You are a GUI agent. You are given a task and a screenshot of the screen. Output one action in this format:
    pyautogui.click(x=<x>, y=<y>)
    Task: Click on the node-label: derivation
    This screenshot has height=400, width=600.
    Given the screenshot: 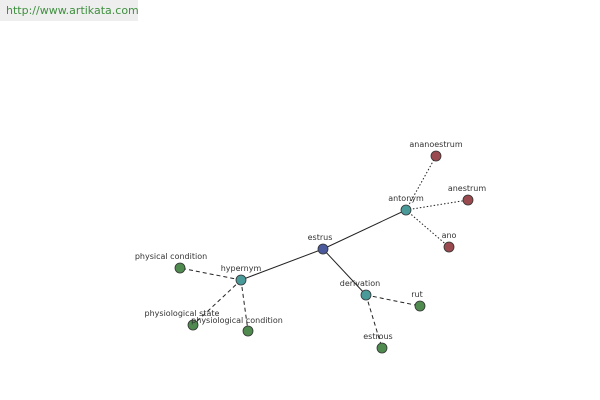 What is the action you would take?
    pyautogui.click(x=360, y=283)
    